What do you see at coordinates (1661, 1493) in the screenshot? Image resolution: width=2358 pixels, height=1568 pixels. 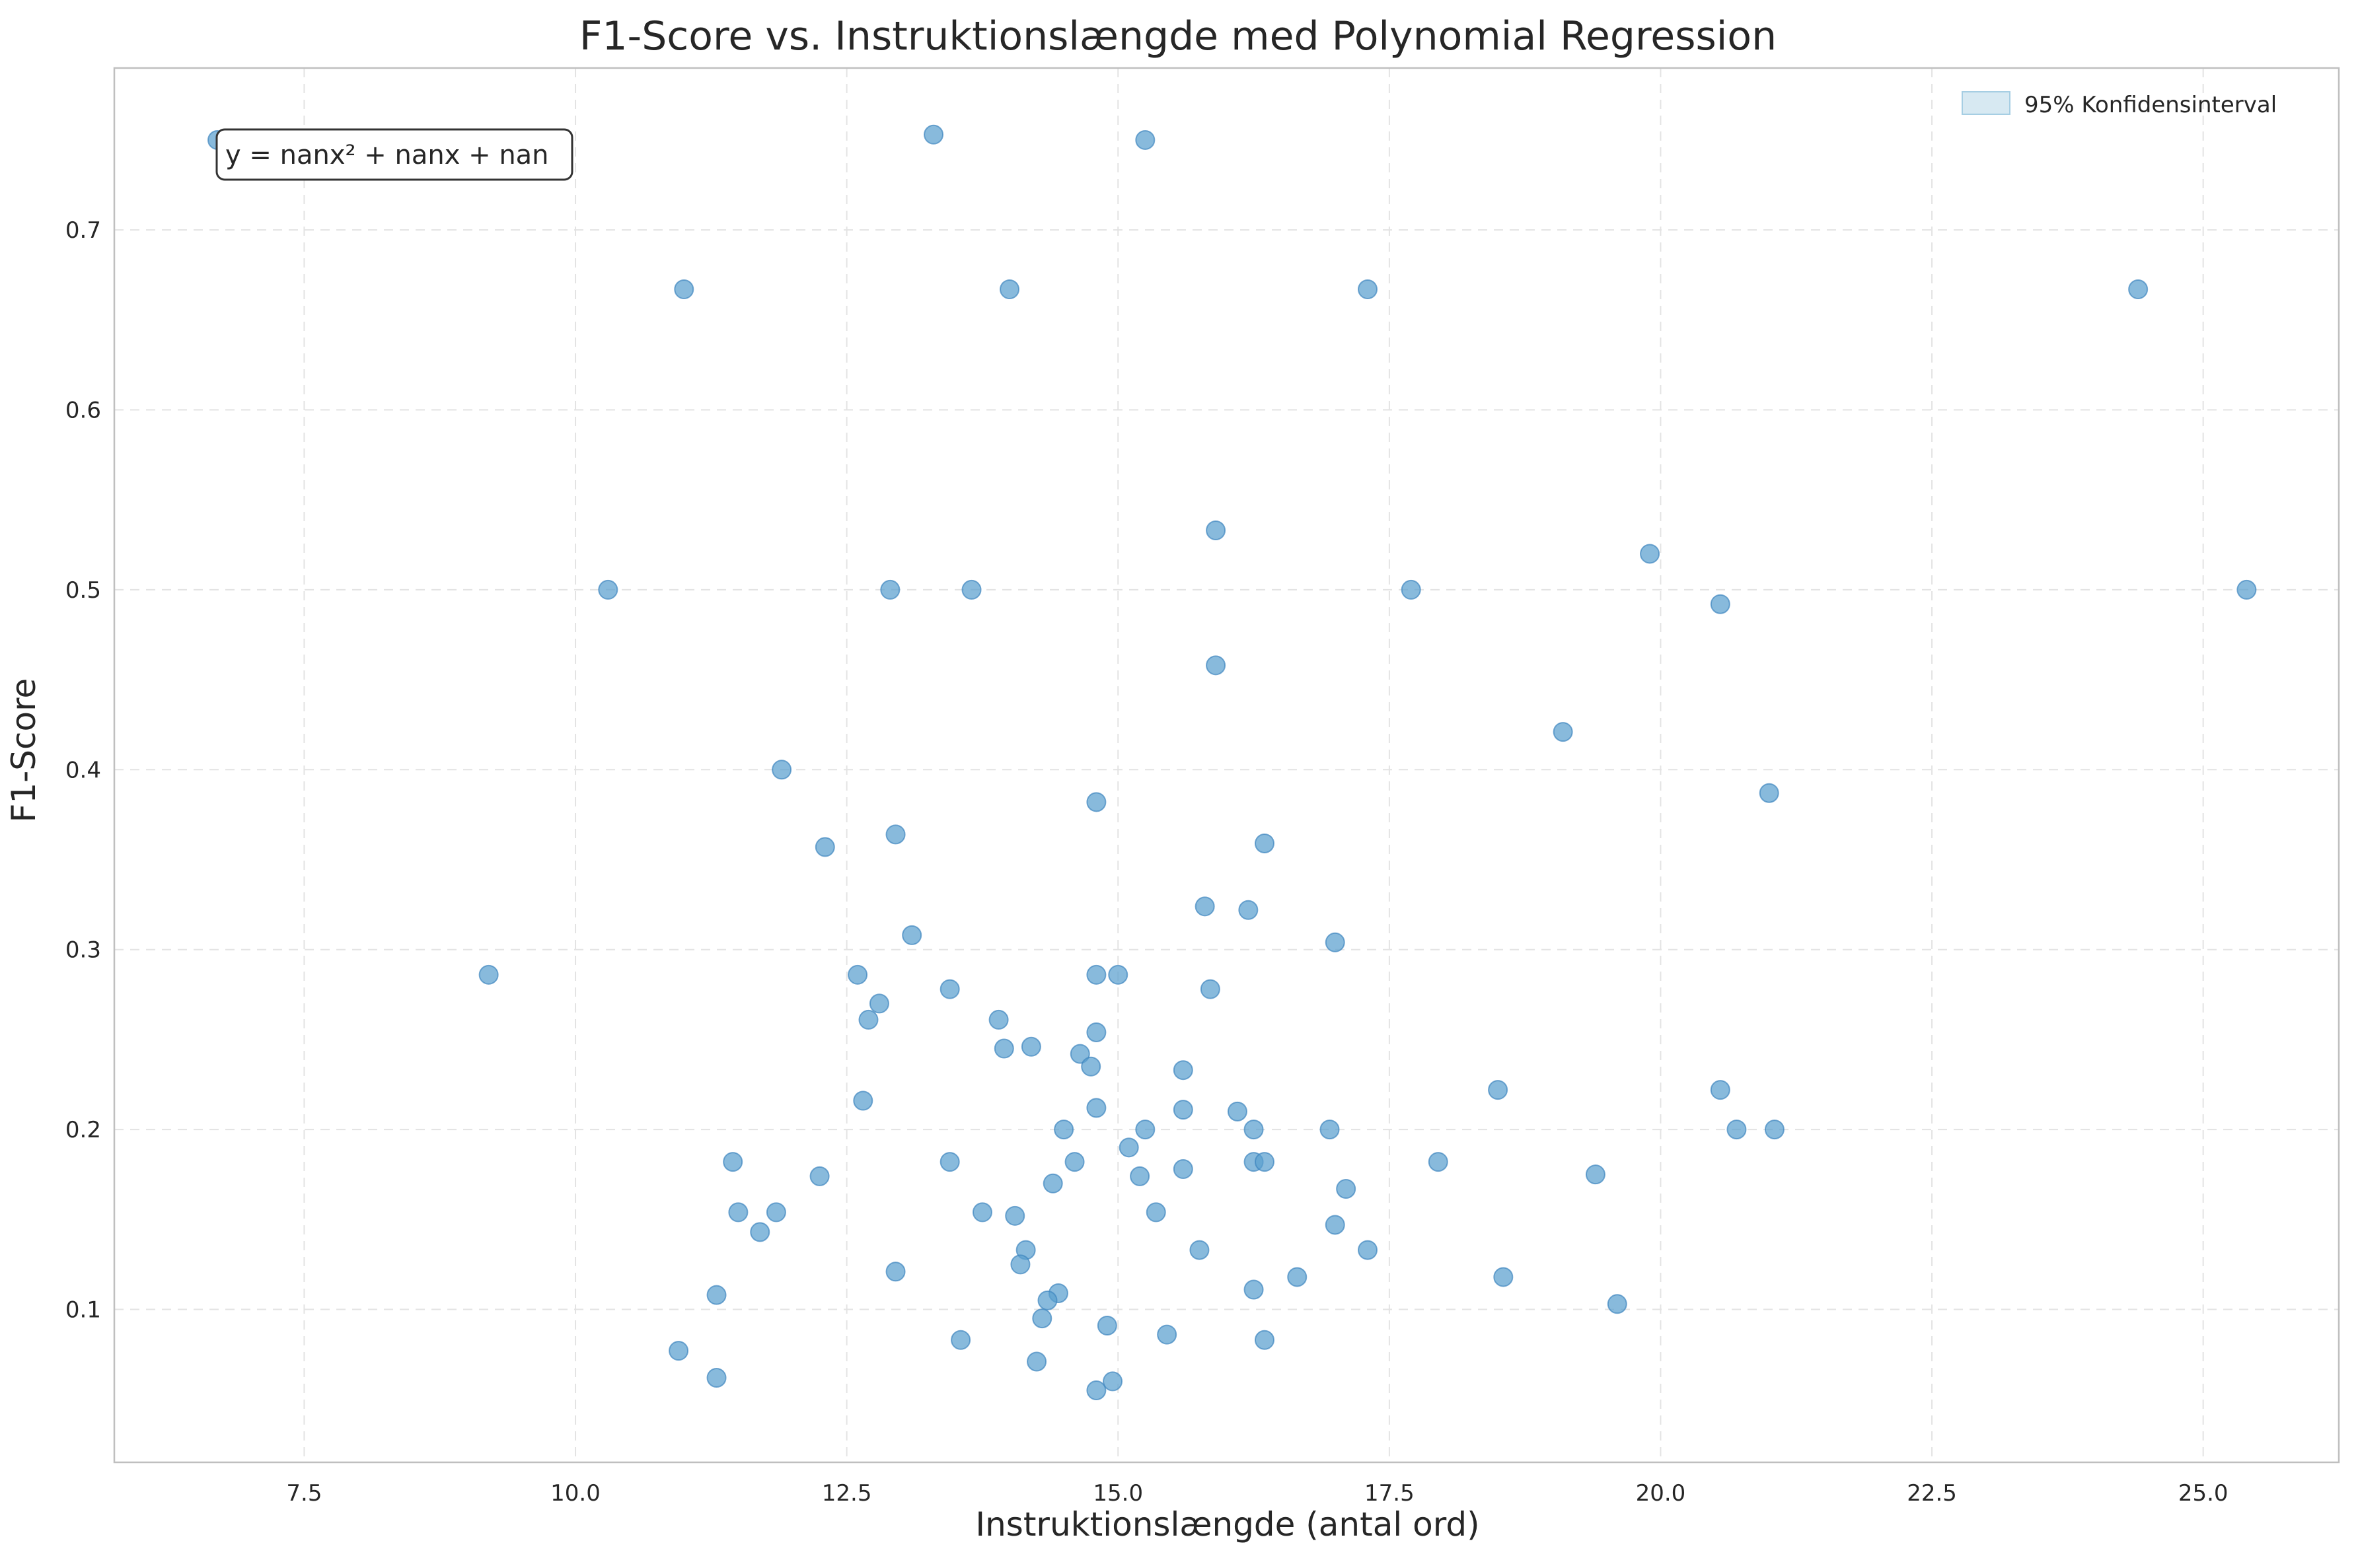 I see `x-tick-label: 20.0` at bounding box center [1661, 1493].